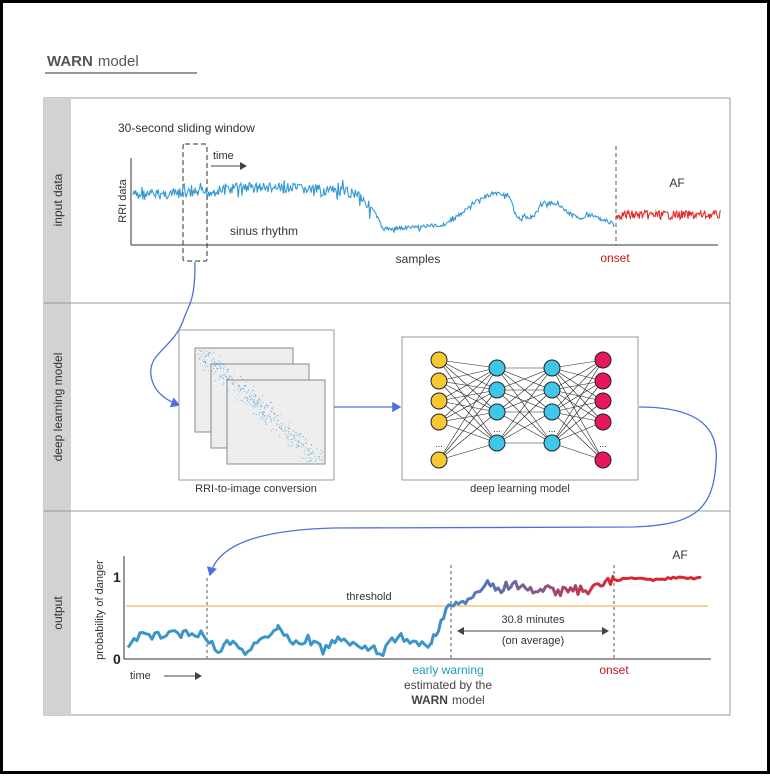 Image resolution: width=770 pixels, height=776 pixels. Describe the element at coordinates (429, 700) in the screenshot. I see `warn-model-name: WARN` at that location.